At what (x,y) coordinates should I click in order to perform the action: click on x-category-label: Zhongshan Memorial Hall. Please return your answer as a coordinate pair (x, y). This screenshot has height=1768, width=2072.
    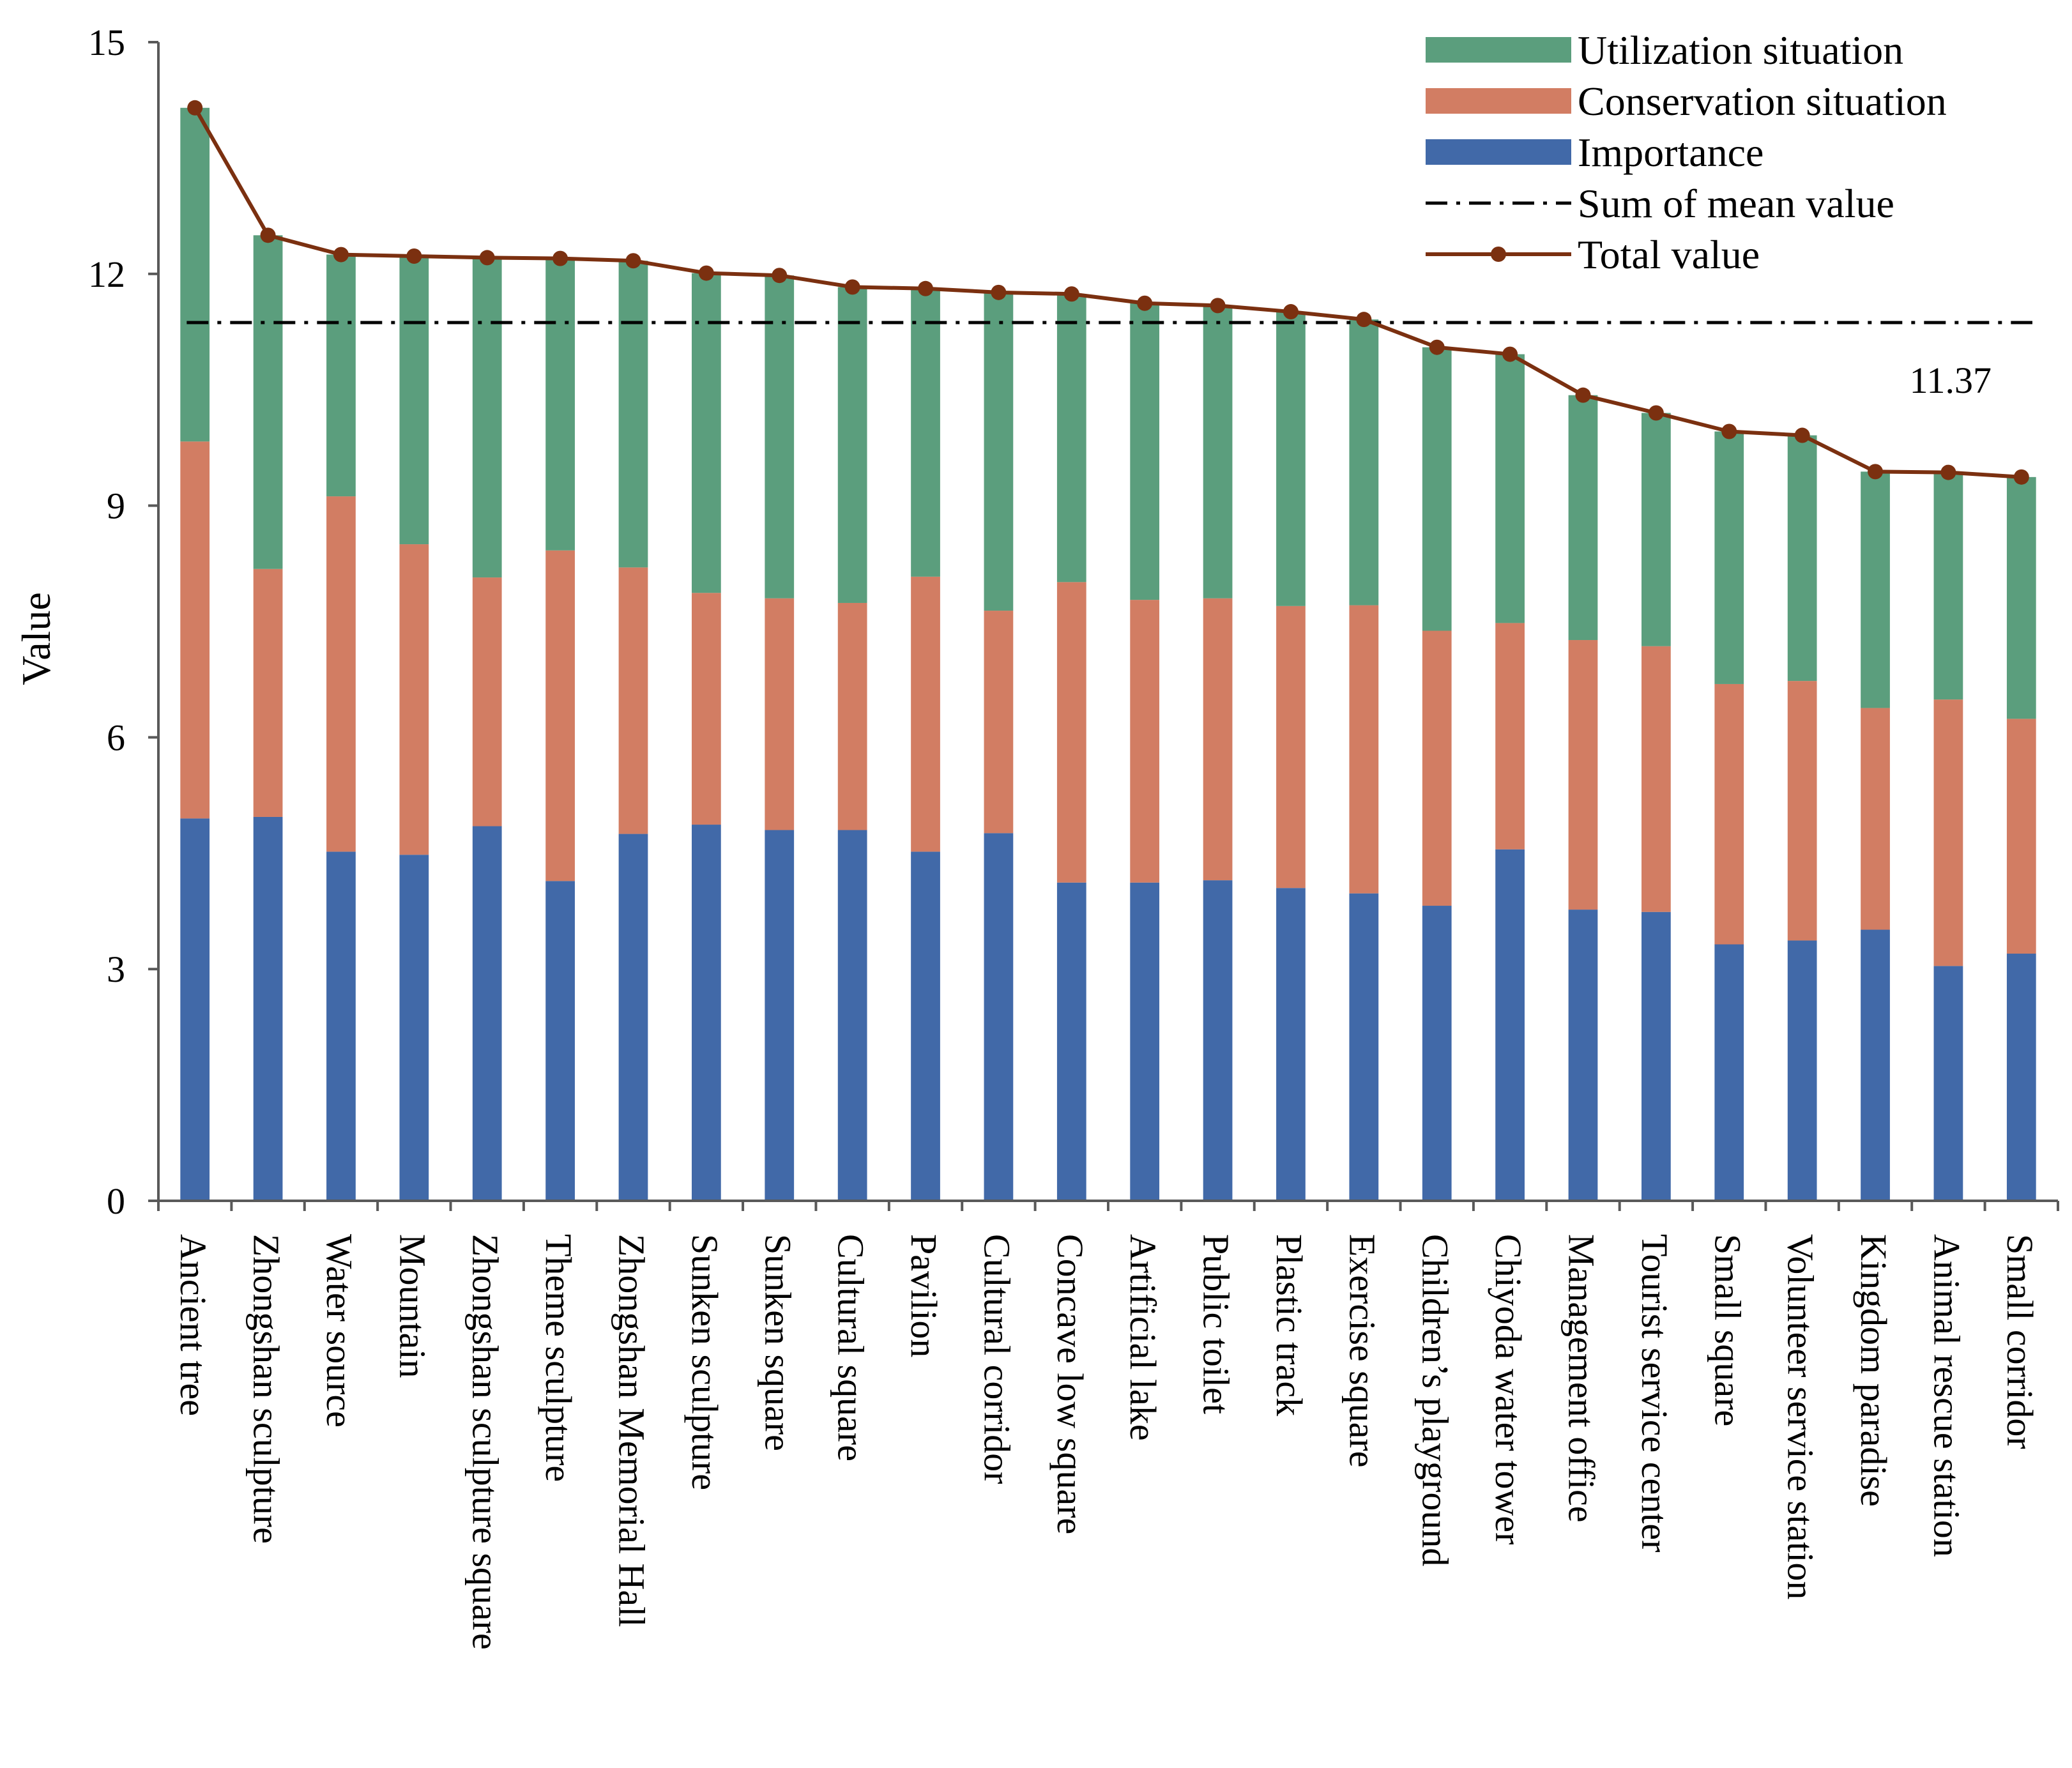
    Looking at the image, I should click on (632, 1430).